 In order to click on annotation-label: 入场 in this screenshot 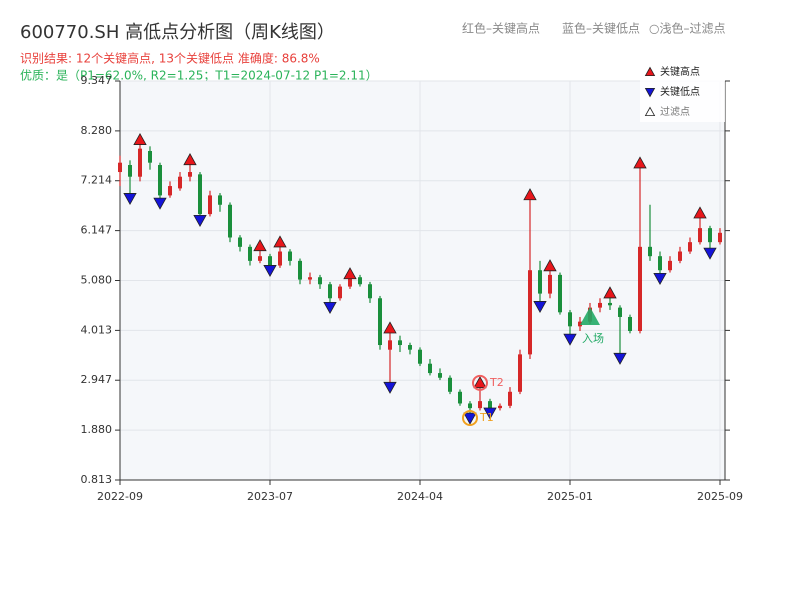, I will do `click(593, 338)`.